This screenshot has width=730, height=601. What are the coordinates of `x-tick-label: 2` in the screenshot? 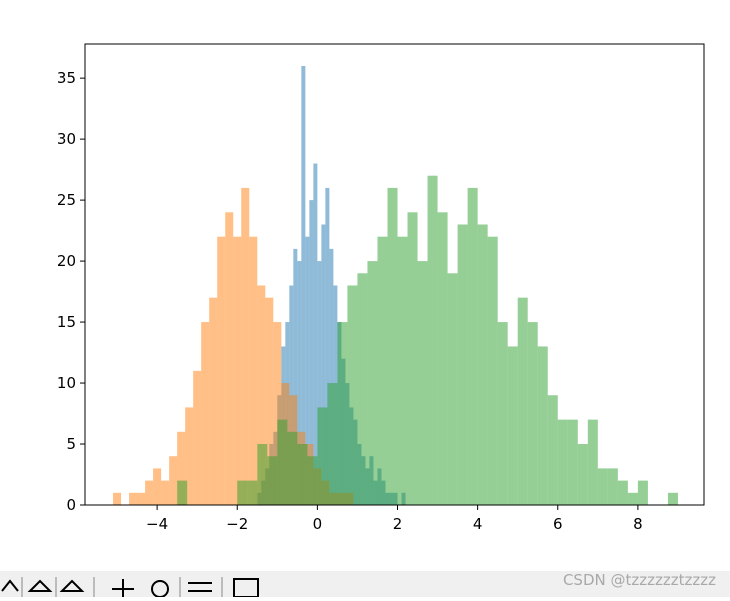 It's located at (398, 524).